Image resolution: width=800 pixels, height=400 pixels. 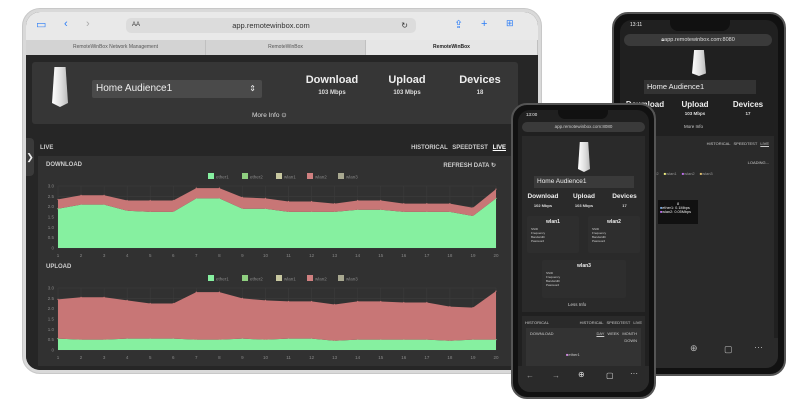 I want to click on tabs-overview-icon: ⊞, so click(x=510, y=23).